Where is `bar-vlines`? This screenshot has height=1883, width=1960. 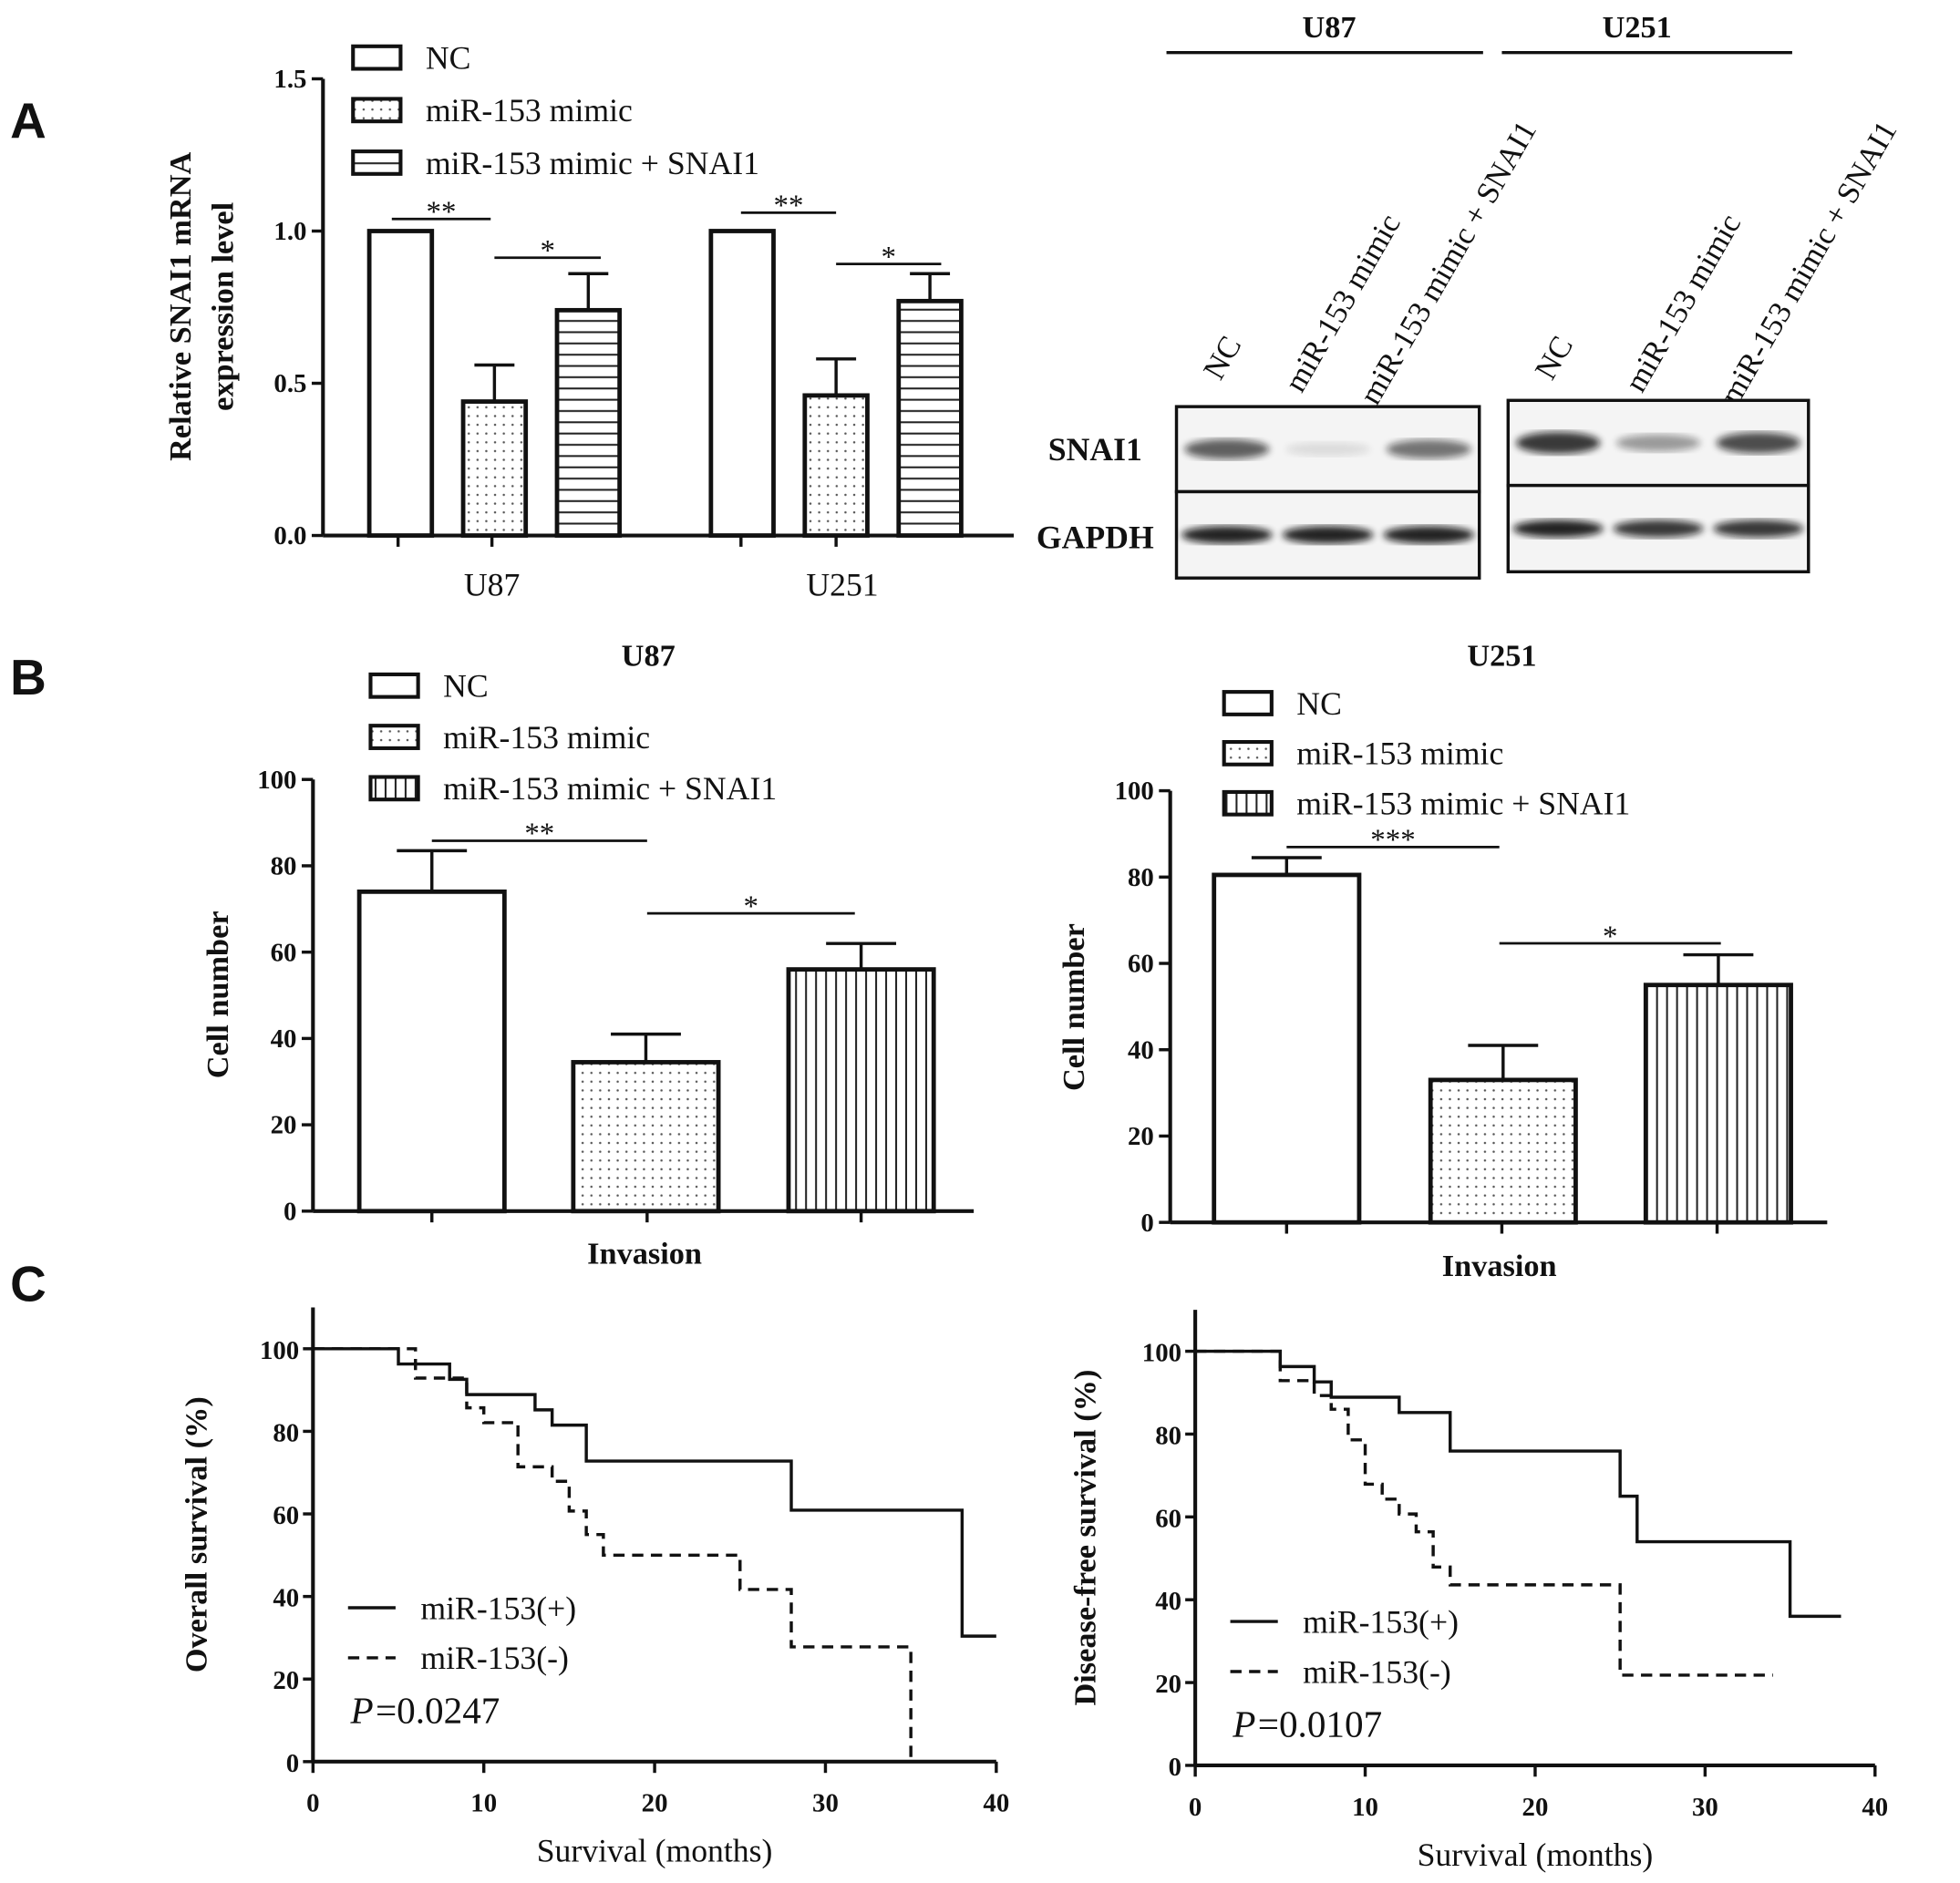 bar-vlines is located at coordinates (1718, 1104).